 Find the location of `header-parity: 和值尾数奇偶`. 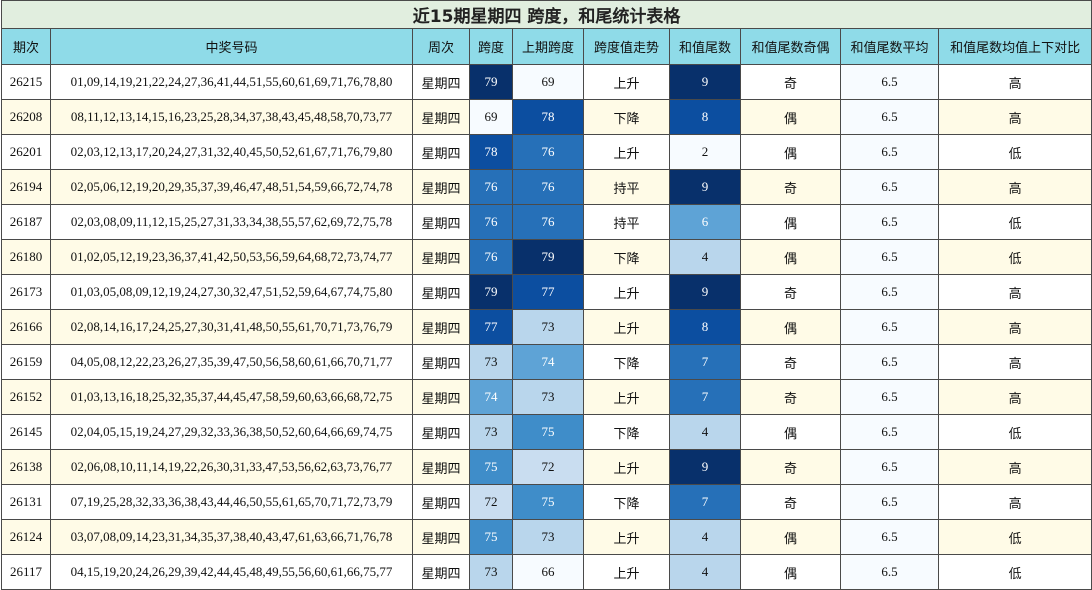

header-parity: 和值尾数奇偶 is located at coordinates (790, 46).